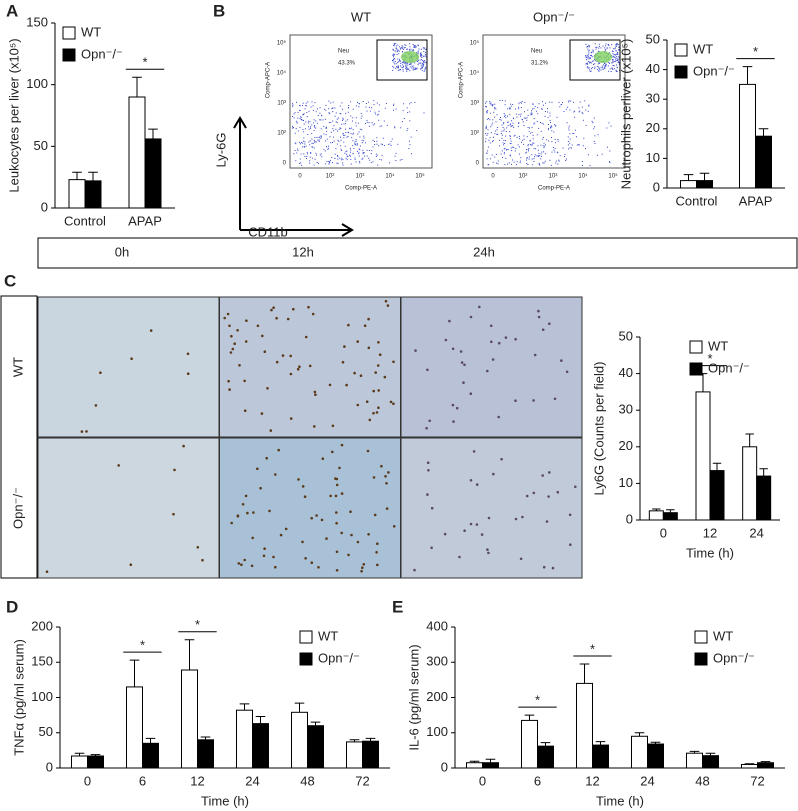  What do you see at coordinates (13, 115) in the screenshot?
I see `y-axis-label: Leukocytes per liver (x10⁵)` at bounding box center [13, 115].